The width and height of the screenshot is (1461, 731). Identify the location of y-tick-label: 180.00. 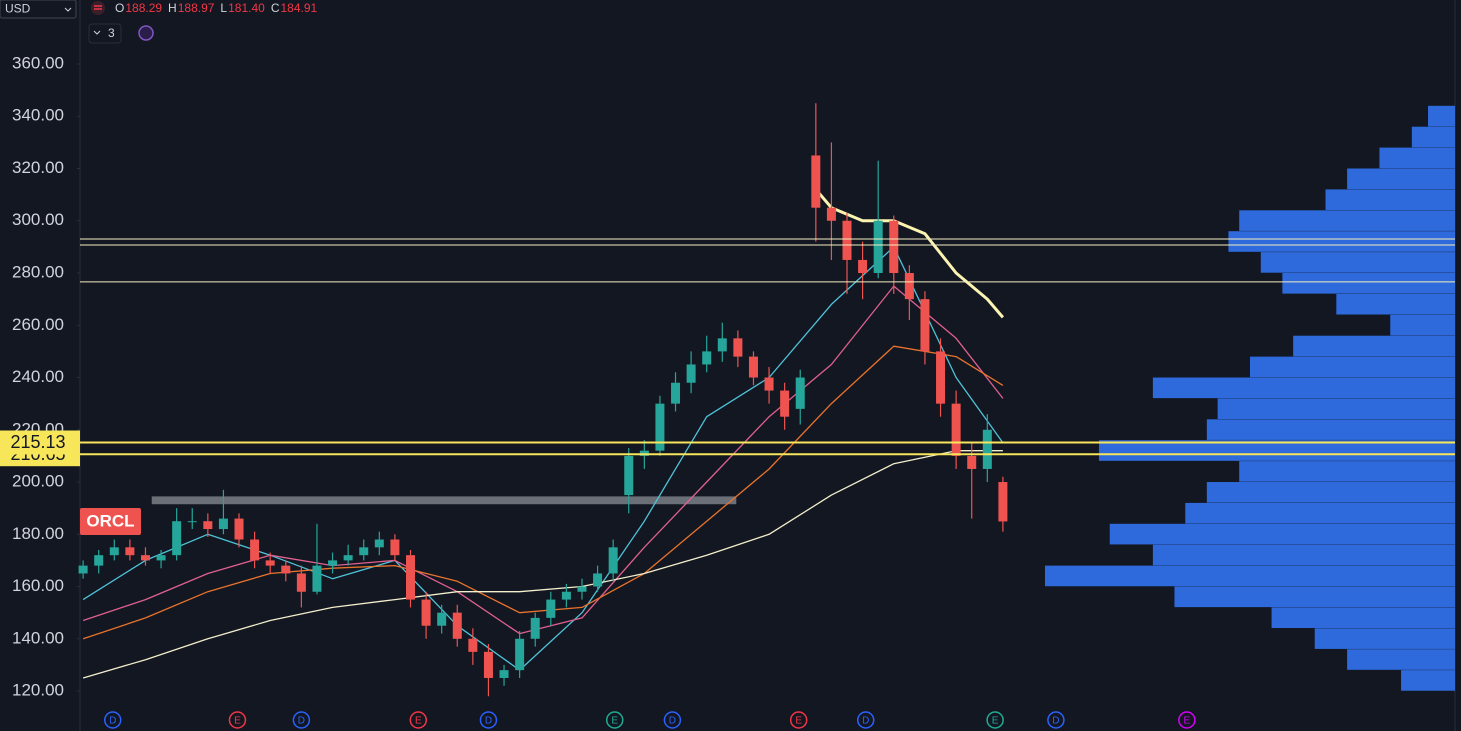
(38, 533).